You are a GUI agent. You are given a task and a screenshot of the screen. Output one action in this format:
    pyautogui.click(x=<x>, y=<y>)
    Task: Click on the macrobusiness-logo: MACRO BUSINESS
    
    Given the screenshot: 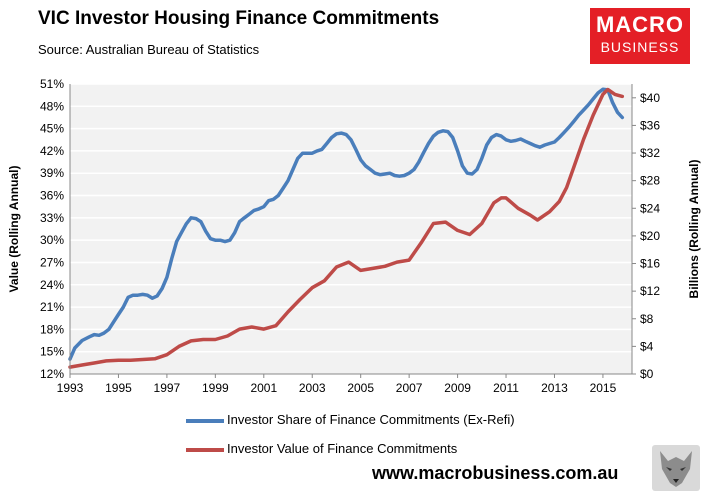 What is the action you would take?
    pyautogui.click(x=640, y=36)
    